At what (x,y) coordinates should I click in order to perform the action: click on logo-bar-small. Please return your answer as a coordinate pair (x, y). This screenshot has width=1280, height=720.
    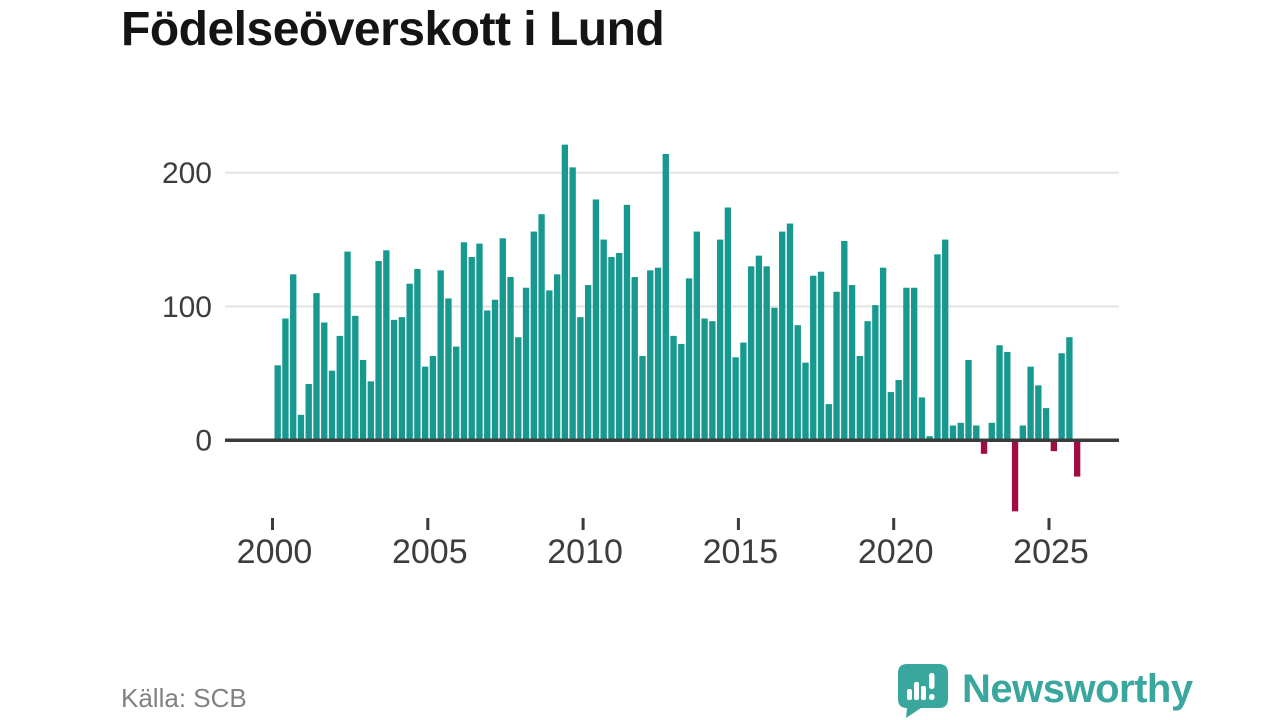
    Looking at the image, I should click on (909, 694).